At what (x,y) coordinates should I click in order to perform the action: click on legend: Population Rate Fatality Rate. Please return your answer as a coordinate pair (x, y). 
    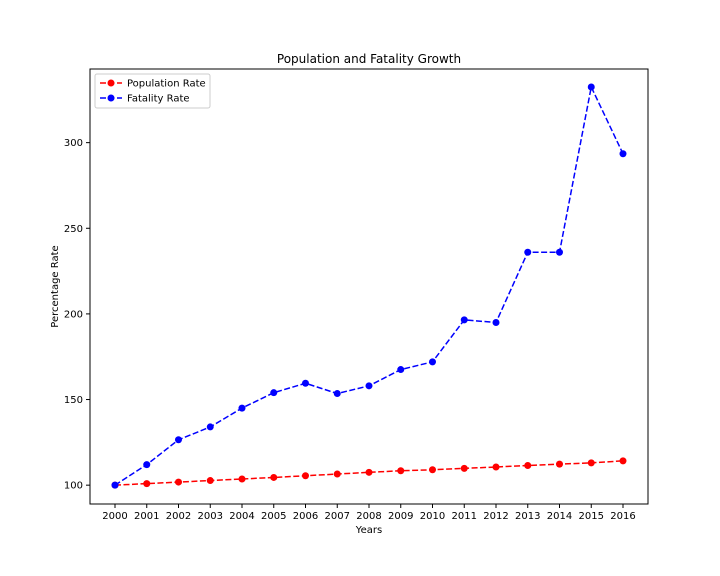
    Looking at the image, I should click on (152, 91).